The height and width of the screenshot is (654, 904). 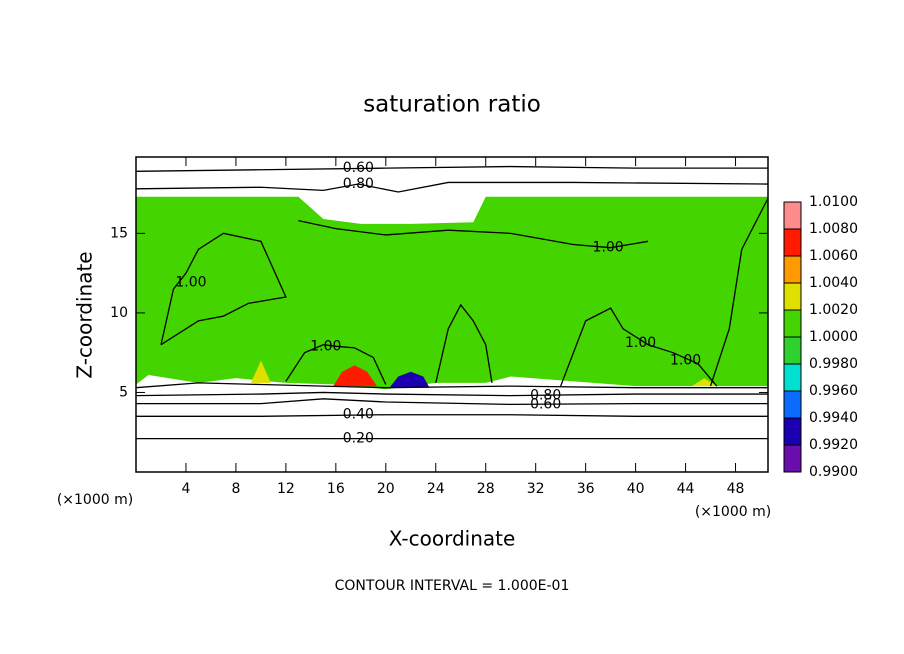 I want to click on colorbar-tick-label: 0.9960, so click(x=833, y=391).